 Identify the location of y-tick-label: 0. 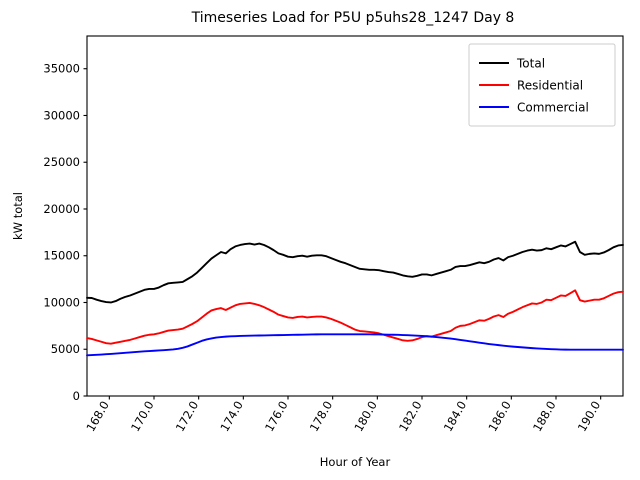
(76, 396).